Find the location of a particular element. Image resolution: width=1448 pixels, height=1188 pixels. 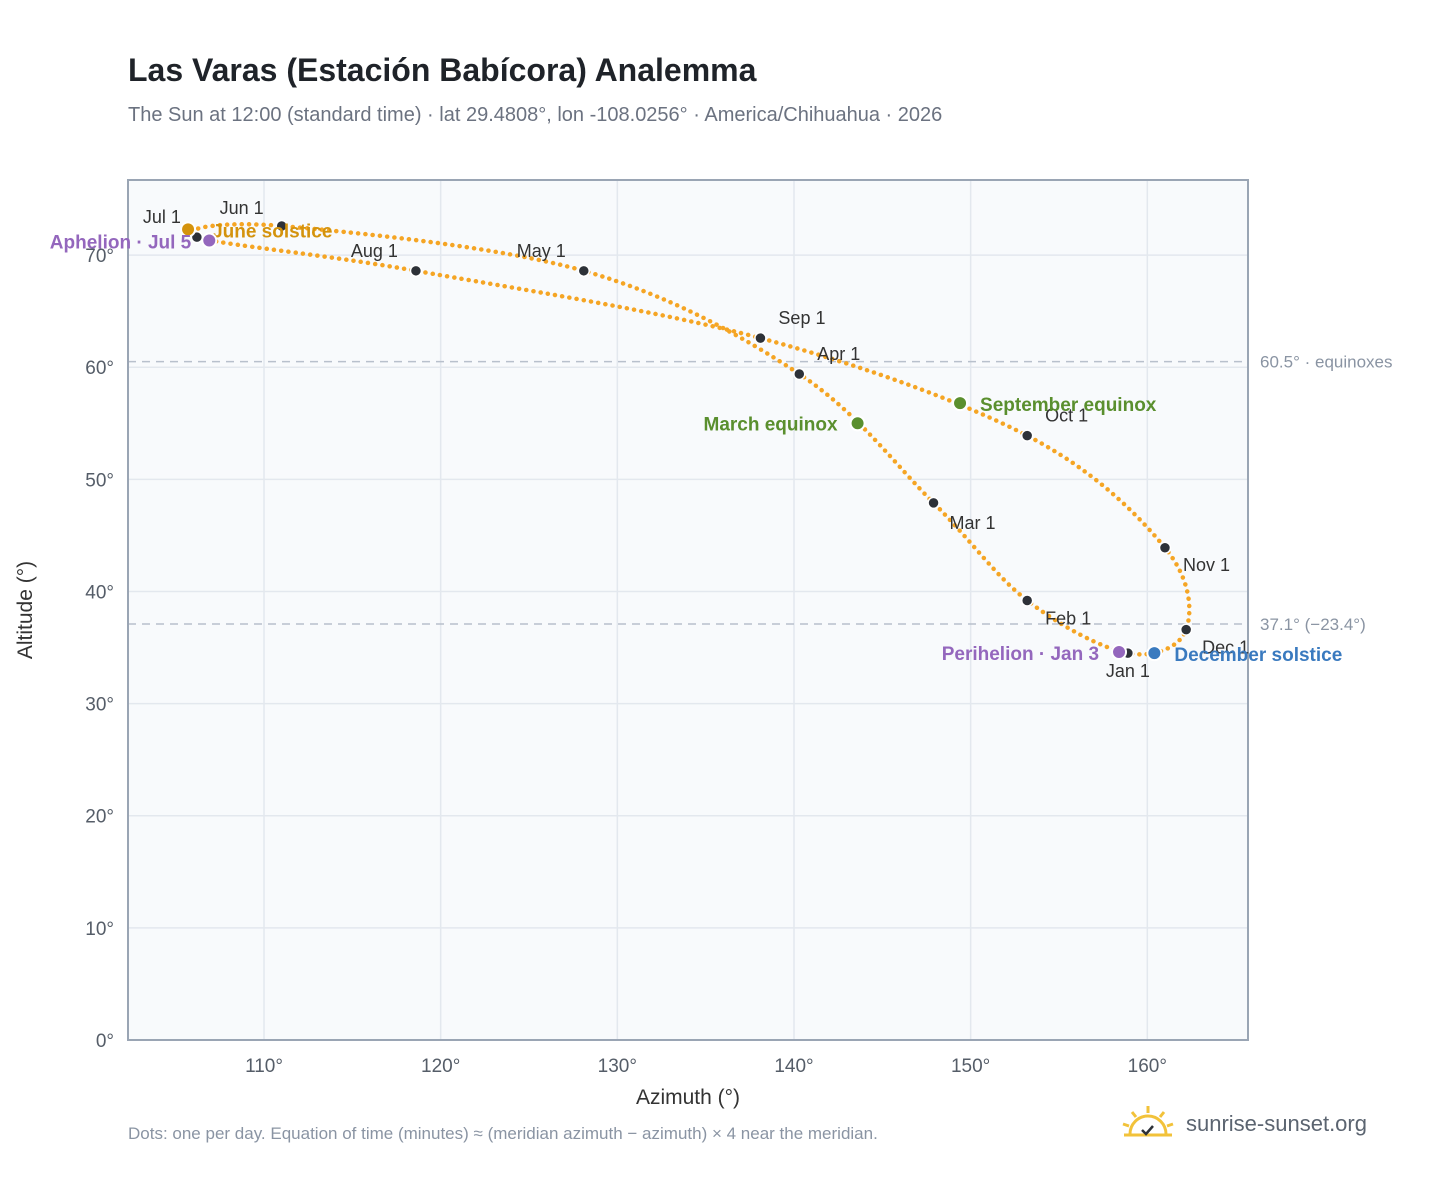

event-label: Aphelion · Jul 5 is located at coordinates (121, 243).